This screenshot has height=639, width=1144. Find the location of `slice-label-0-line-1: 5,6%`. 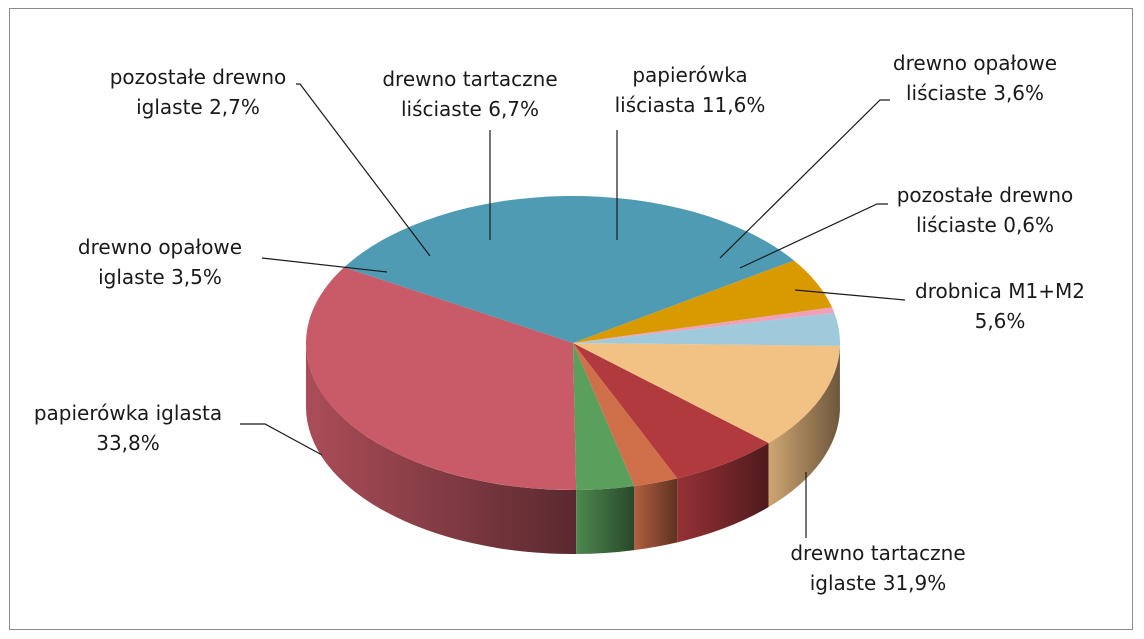

slice-label-0-line-1: 5,6% is located at coordinates (1000, 321).